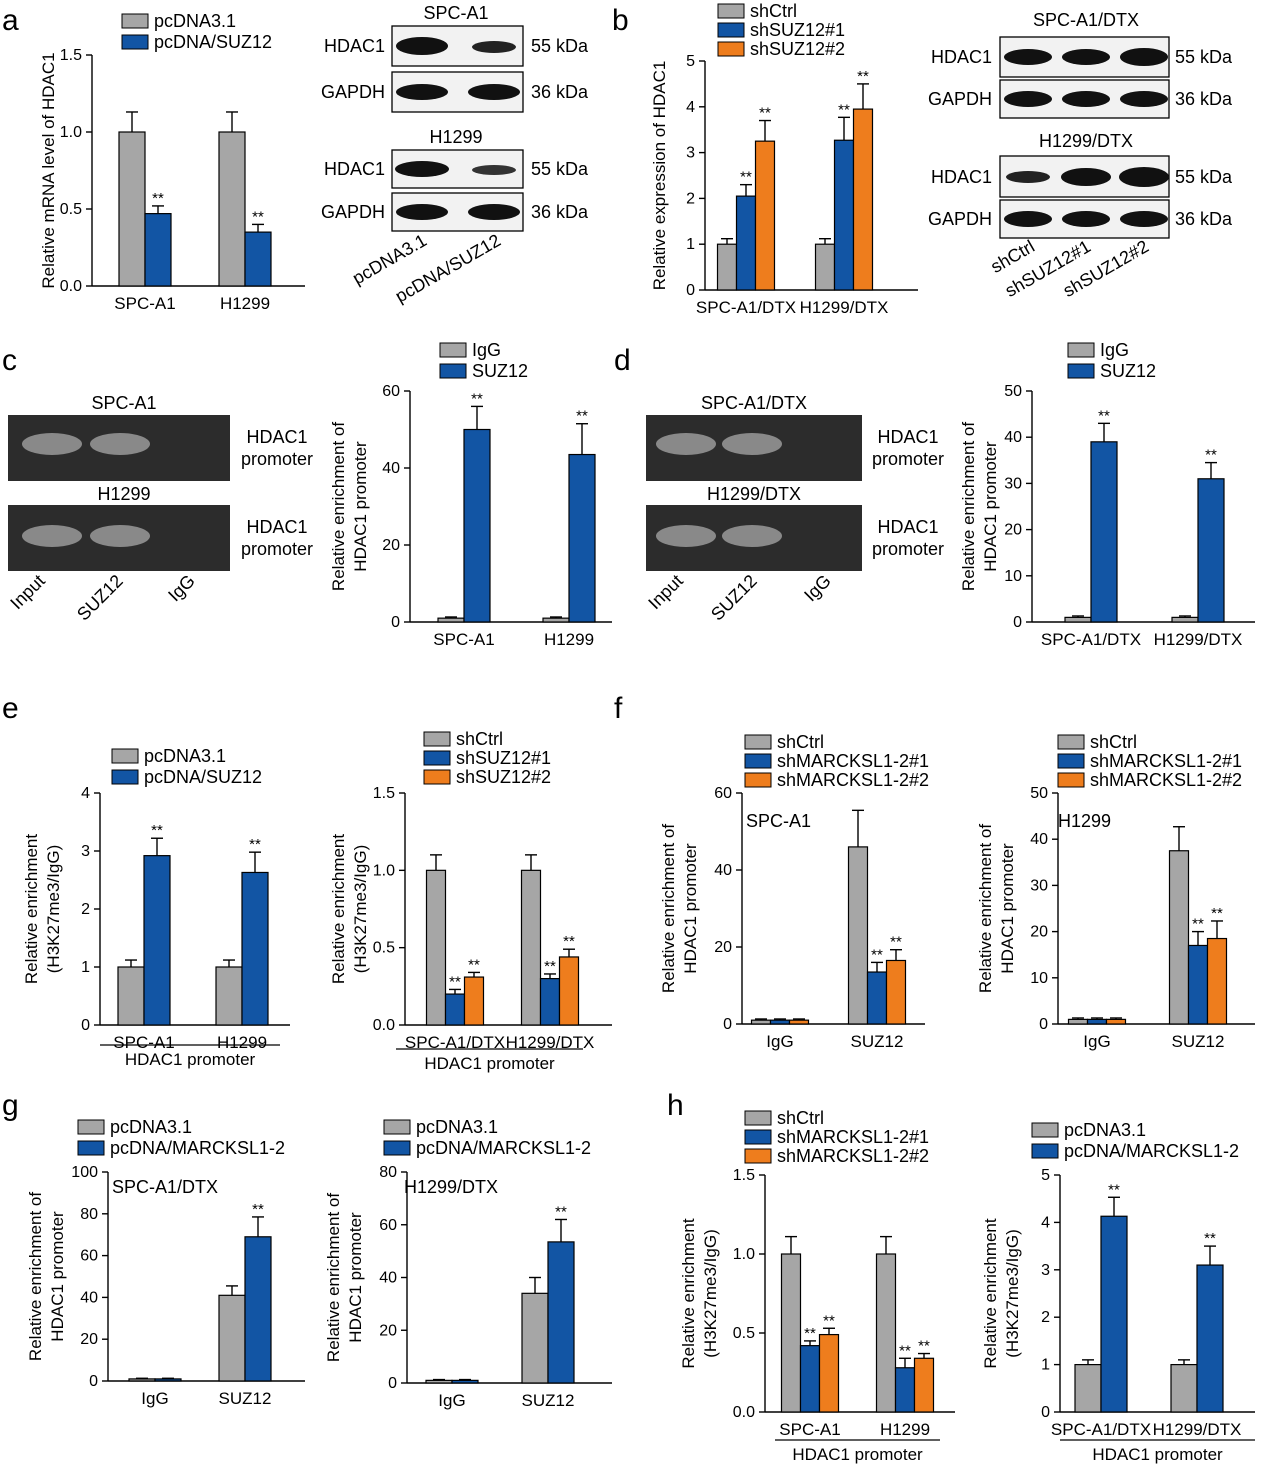 The width and height of the screenshot is (1270, 1468). Describe the element at coordinates (1086, 141) in the screenshot. I see `blot-b-title-2: H1299/DTX` at that location.